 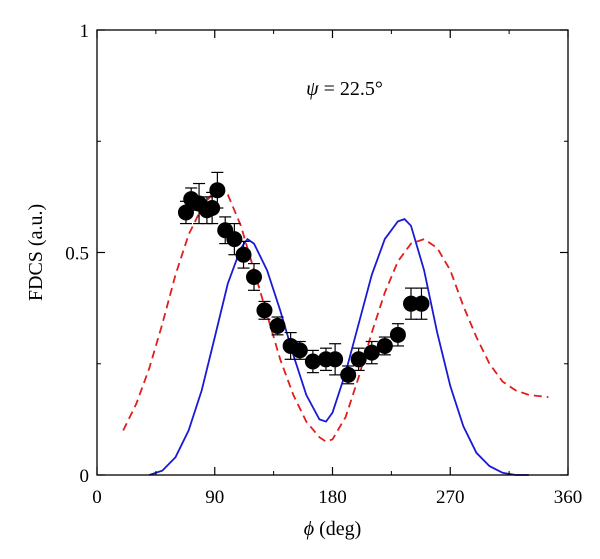 I want to click on x-axis-label: ϕ (deg), so click(x=333, y=529).